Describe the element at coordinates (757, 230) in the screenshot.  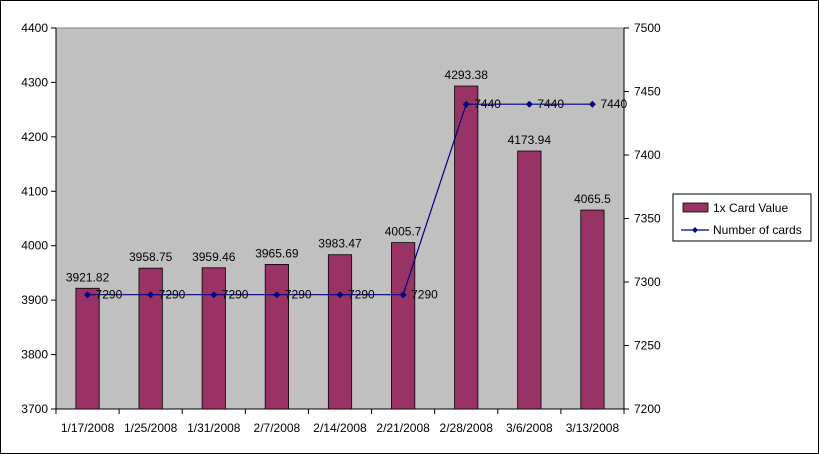
I see `legend-label-number-of-cards: Number of cards` at that location.